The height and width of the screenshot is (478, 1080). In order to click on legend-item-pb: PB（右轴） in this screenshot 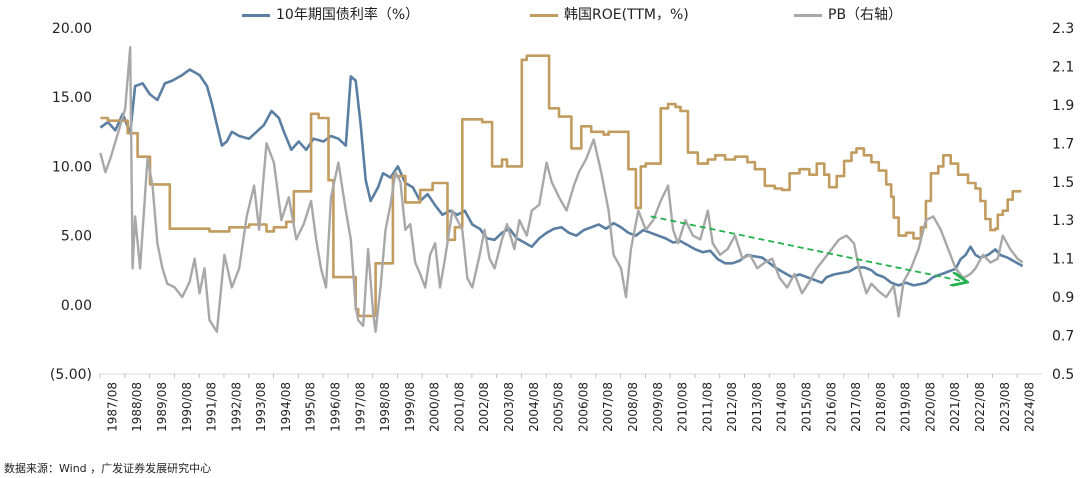, I will do `click(848, 14)`.